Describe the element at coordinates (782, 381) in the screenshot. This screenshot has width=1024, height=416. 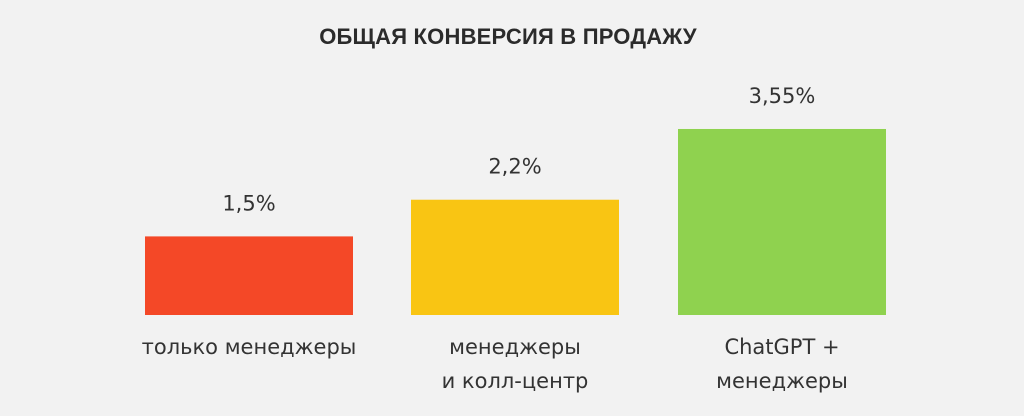
I see `category-label-3-line-2: менеджеры` at that location.